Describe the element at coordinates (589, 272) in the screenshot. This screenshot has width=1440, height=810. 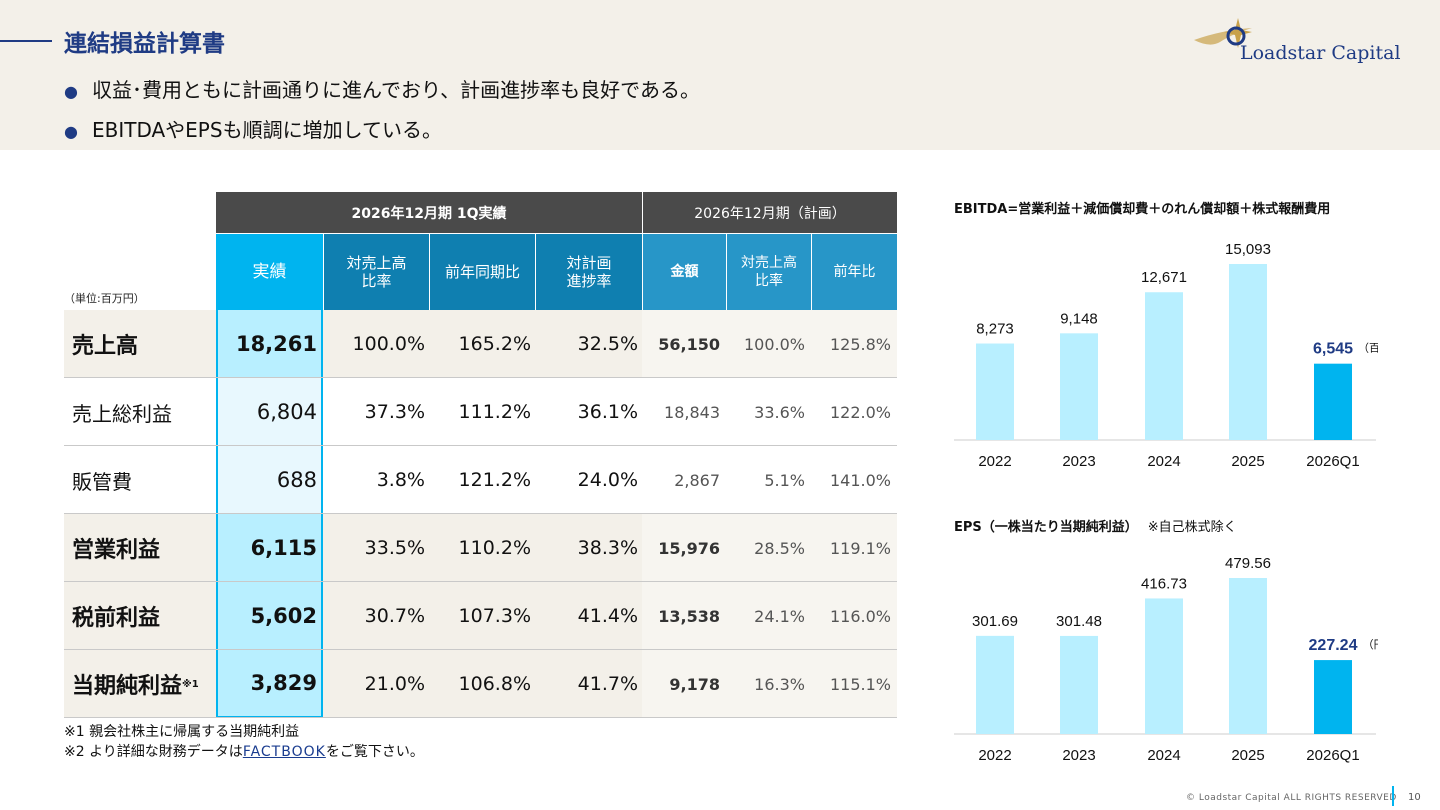
I see `col-header-progress: 対計画 進捗率` at that location.